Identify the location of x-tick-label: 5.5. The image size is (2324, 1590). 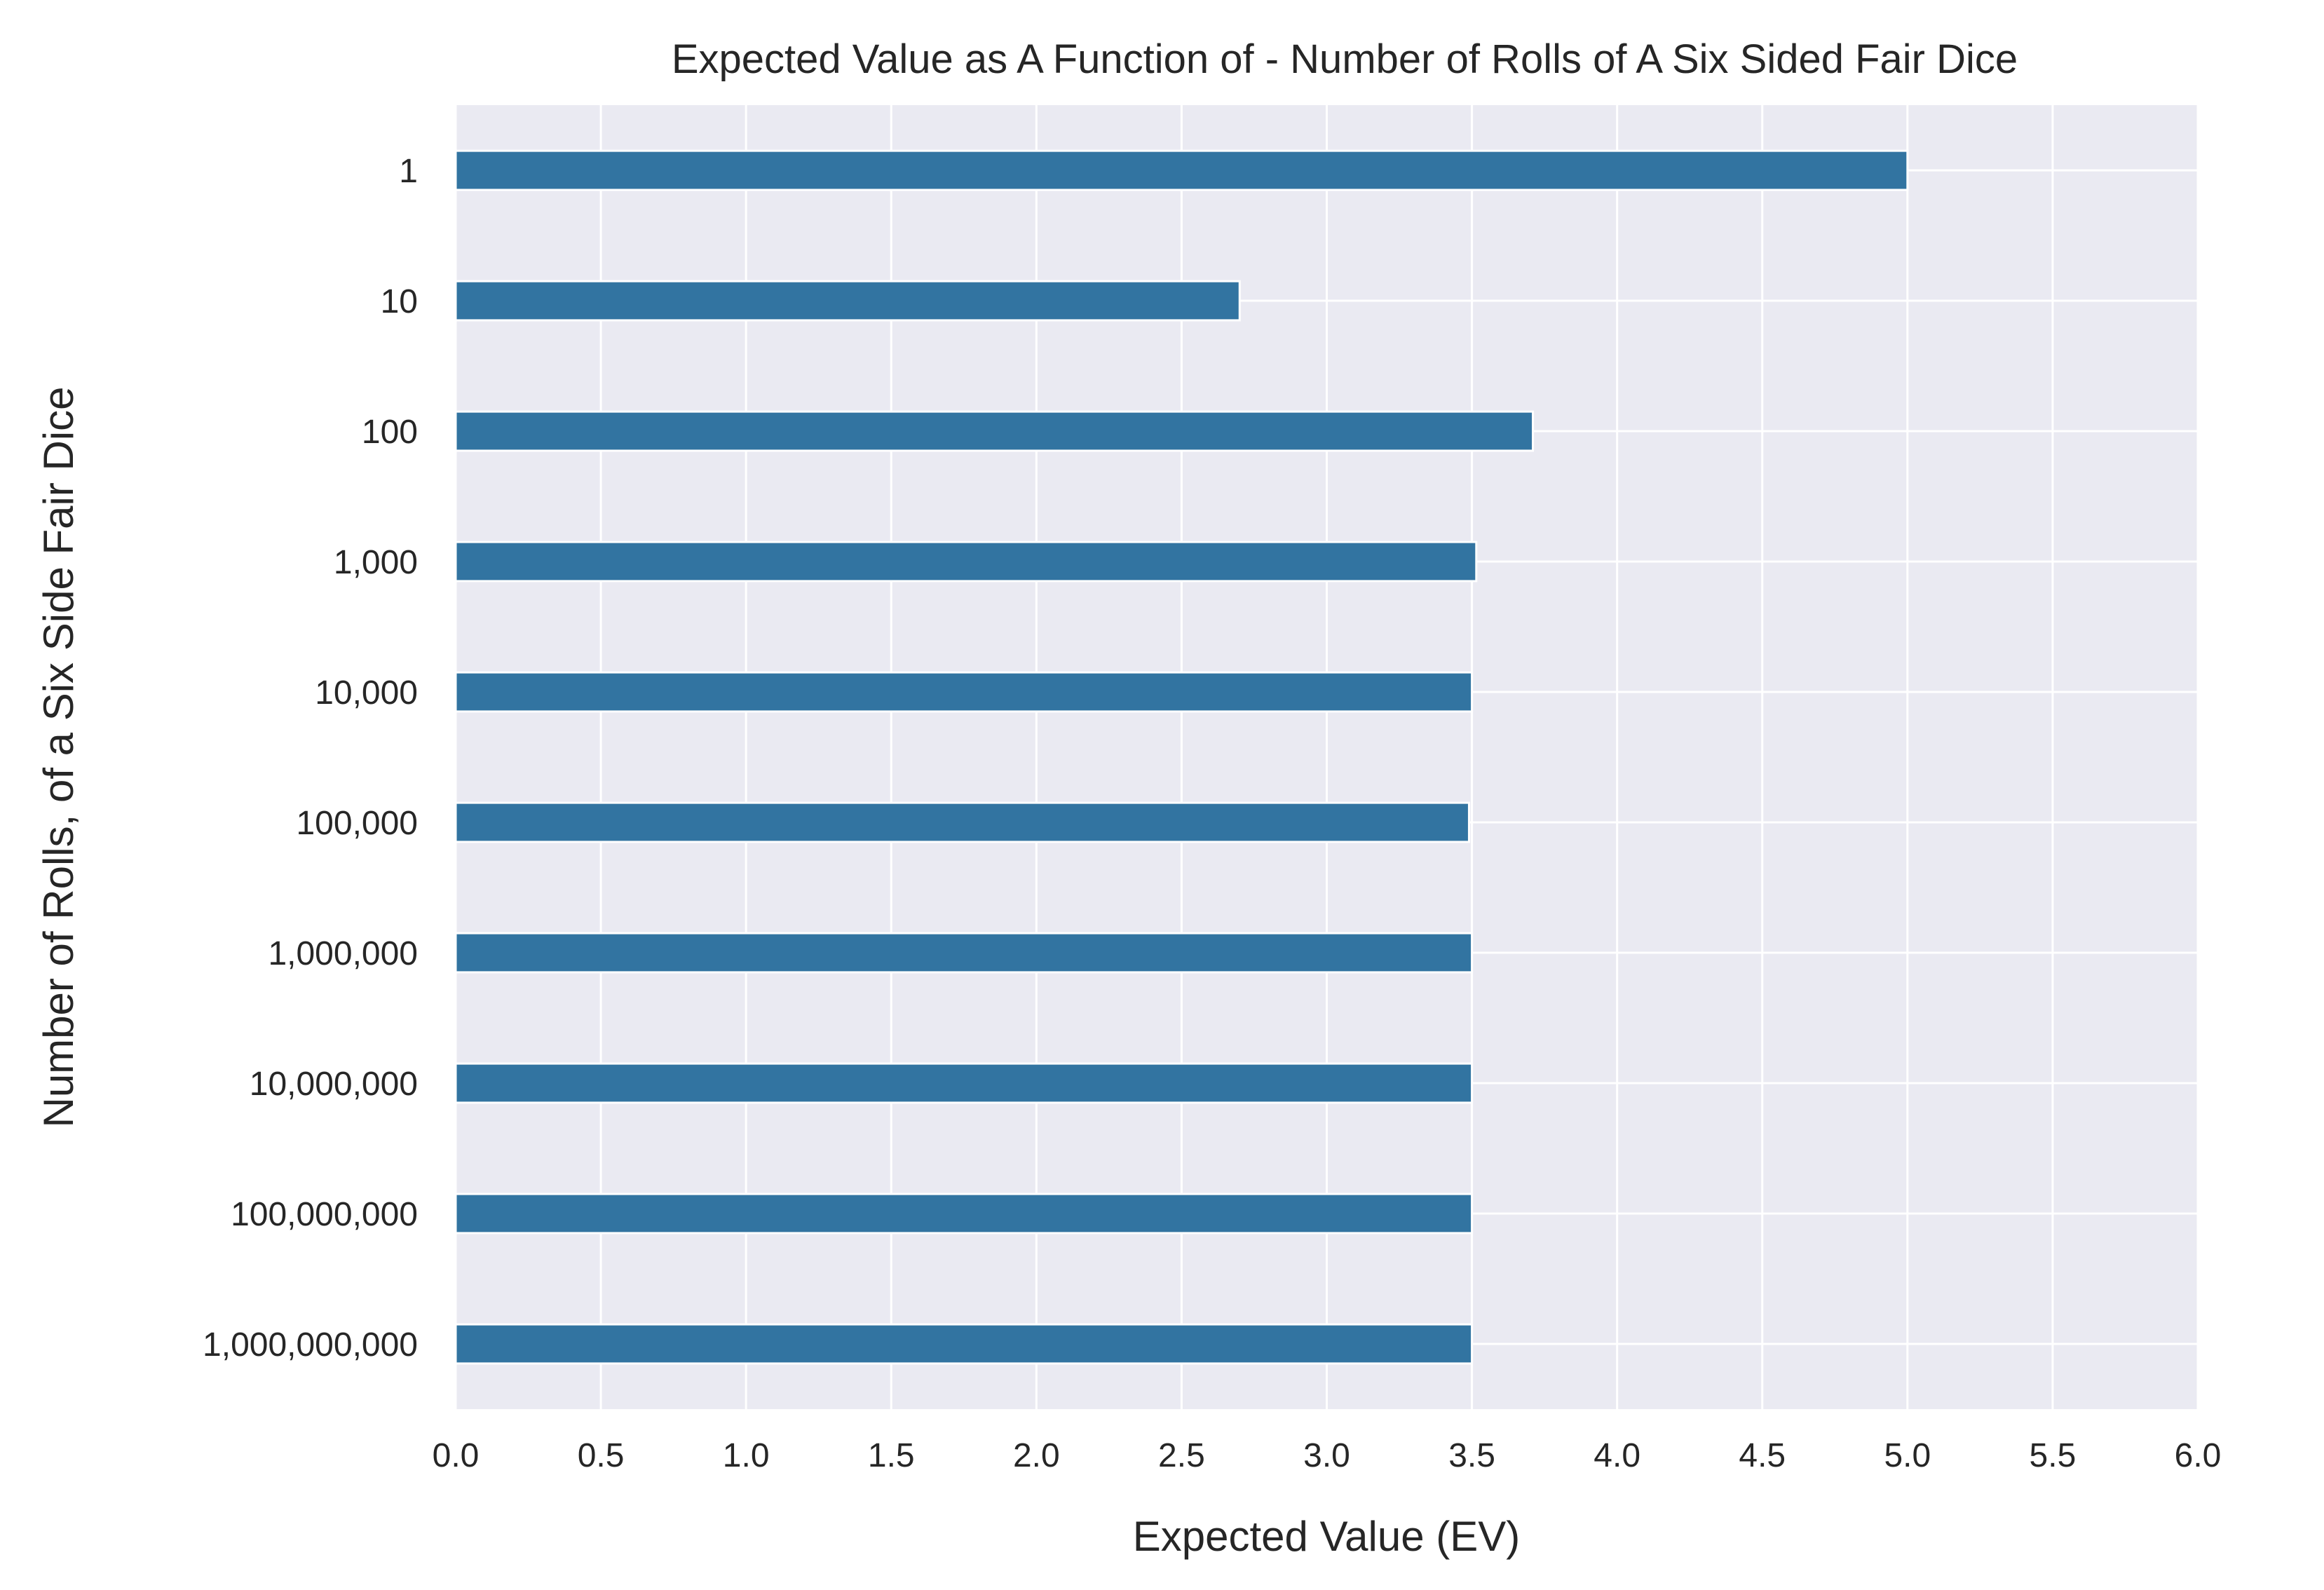
(2053, 1455).